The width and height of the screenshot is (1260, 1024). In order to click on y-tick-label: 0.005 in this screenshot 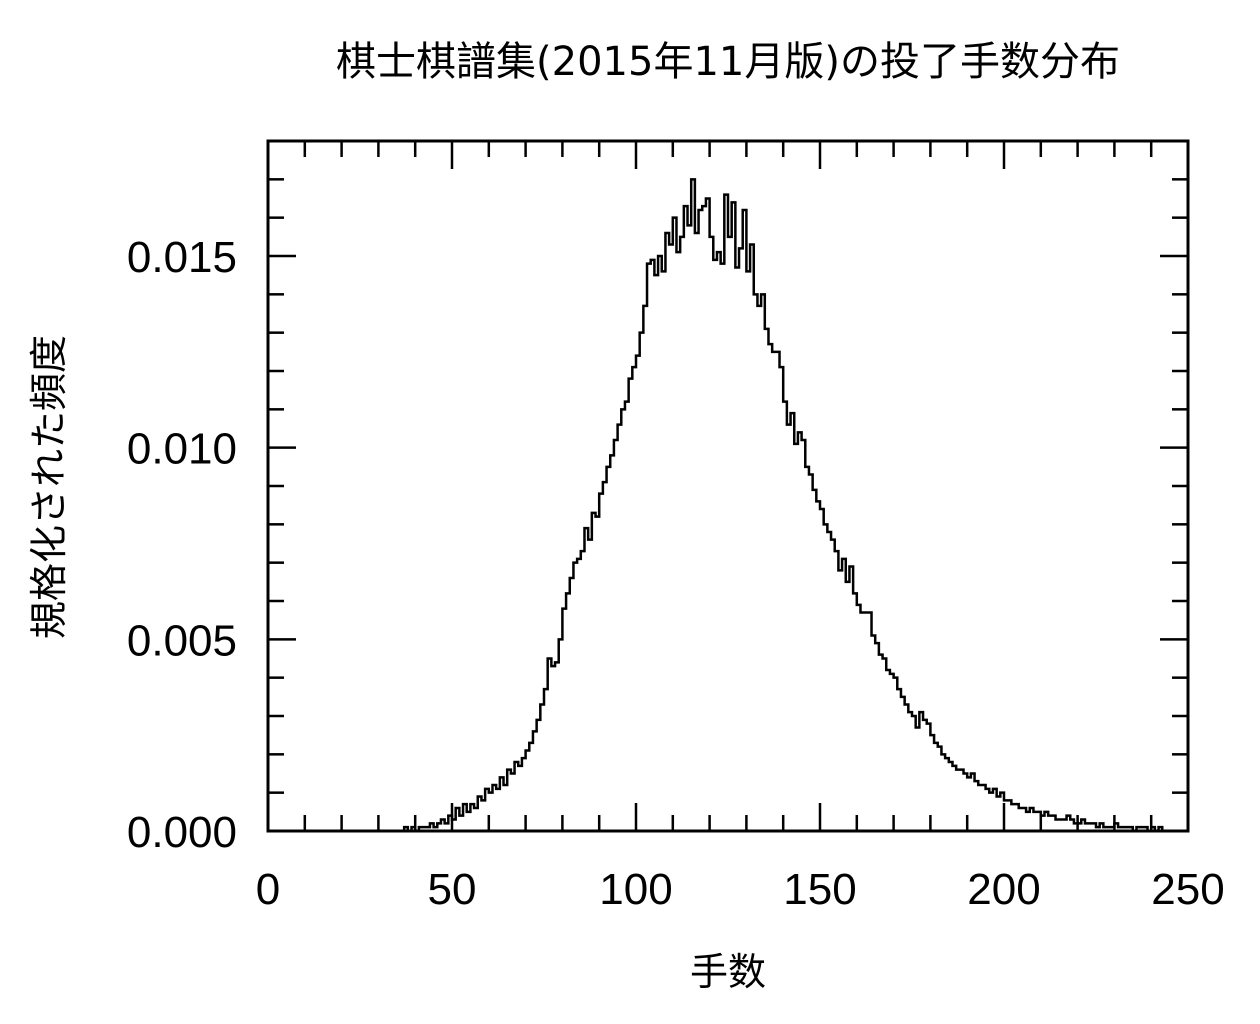, I will do `click(182, 640)`.